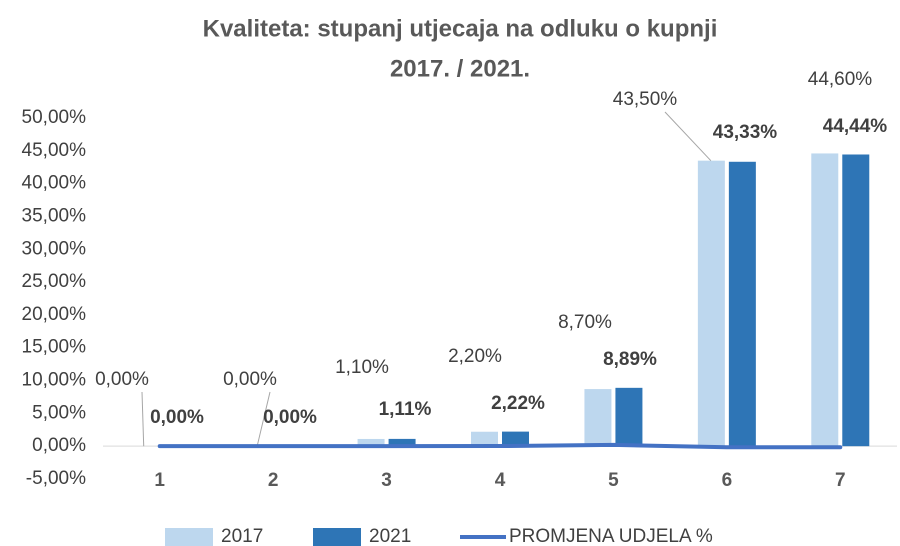 The width and height of the screenshot is (900, 546). Describe the element at coordinates (840, 79) in the screenshot. I see `data-label: 44,60%` at that location.